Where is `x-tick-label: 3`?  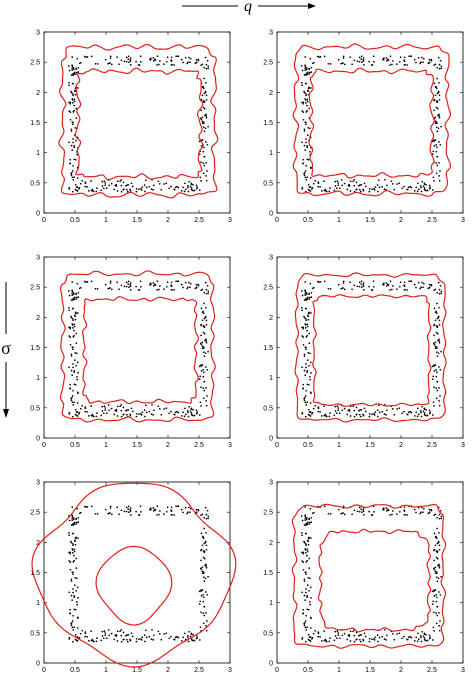
x-tick-label: 3 is located at coordinates (463, 445).